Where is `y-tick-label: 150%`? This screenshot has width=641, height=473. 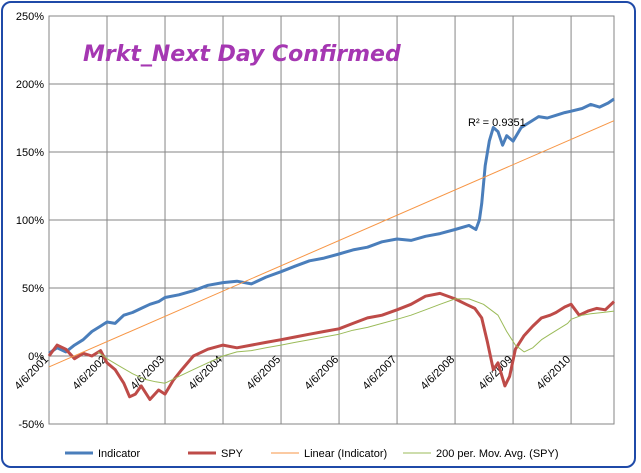
y-tick-label: 150% is located at coordinates (30, 153).